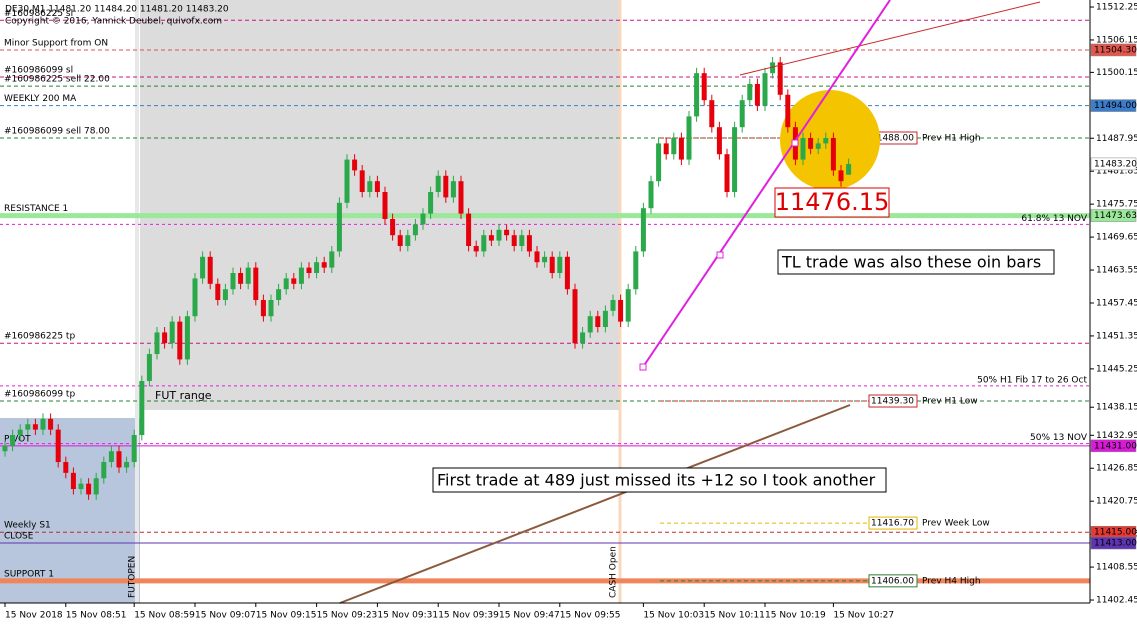 This screenshot has height=625, width=1137. What do you see at coordinates (407, 616) in the screenshot?
I see `x-tick-label: 15 Nov 09:31` at bounding box center [407, 616].